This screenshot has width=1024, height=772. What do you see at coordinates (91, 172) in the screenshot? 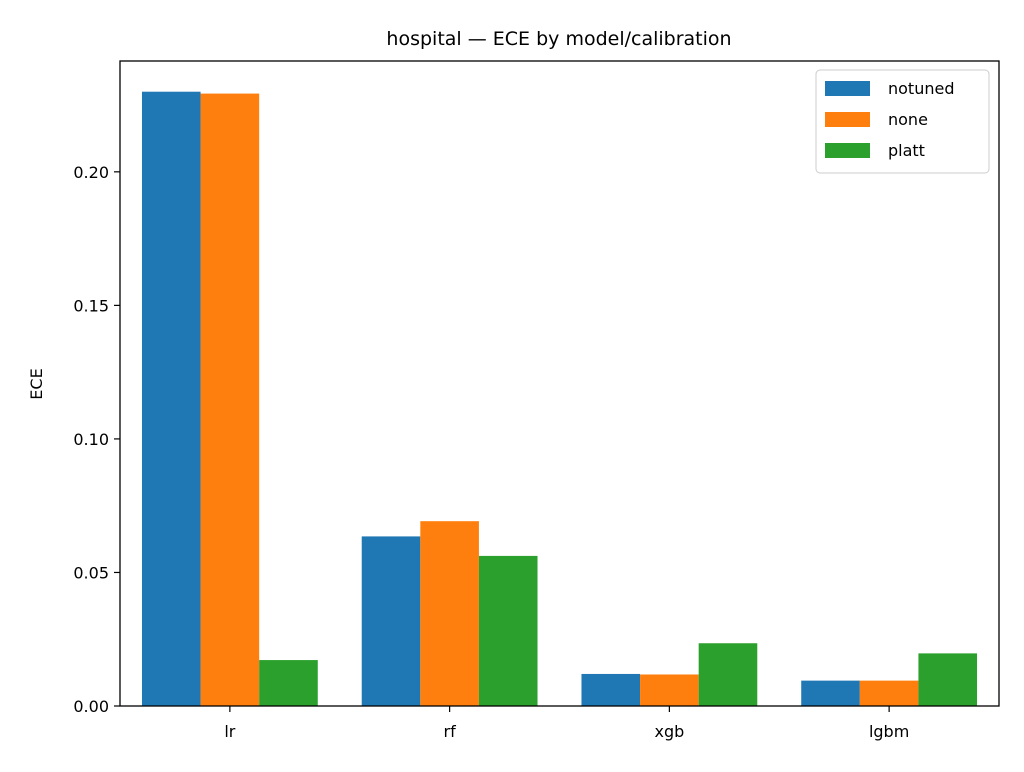
I see `y-tick-label: 0.20` at bounding box center [91, 172].